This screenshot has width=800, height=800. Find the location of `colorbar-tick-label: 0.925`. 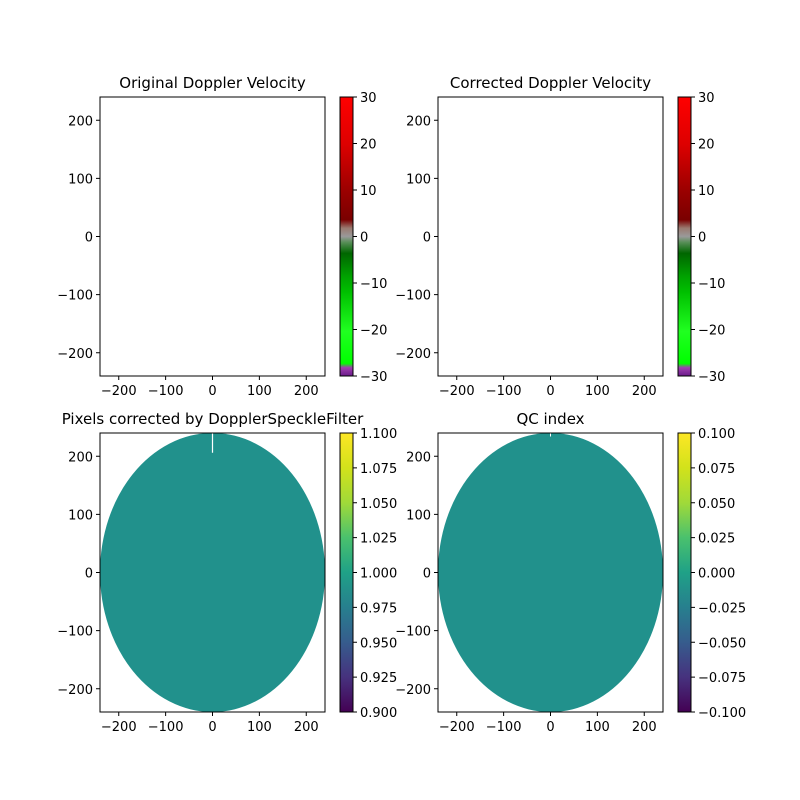

colorbar-tick-label: 0.925 is located at coordinates (378, 678).